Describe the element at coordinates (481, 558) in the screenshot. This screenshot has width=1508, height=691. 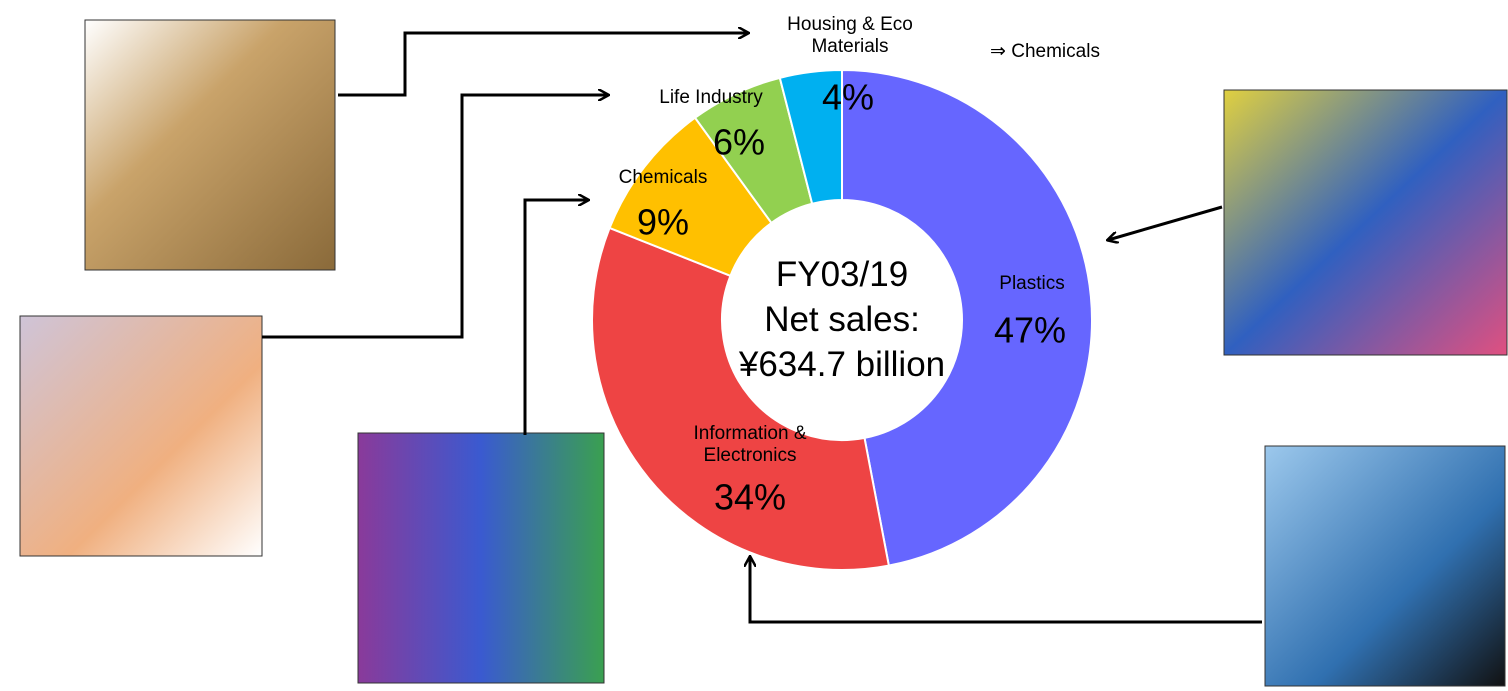
I see `flask-image` at that location.